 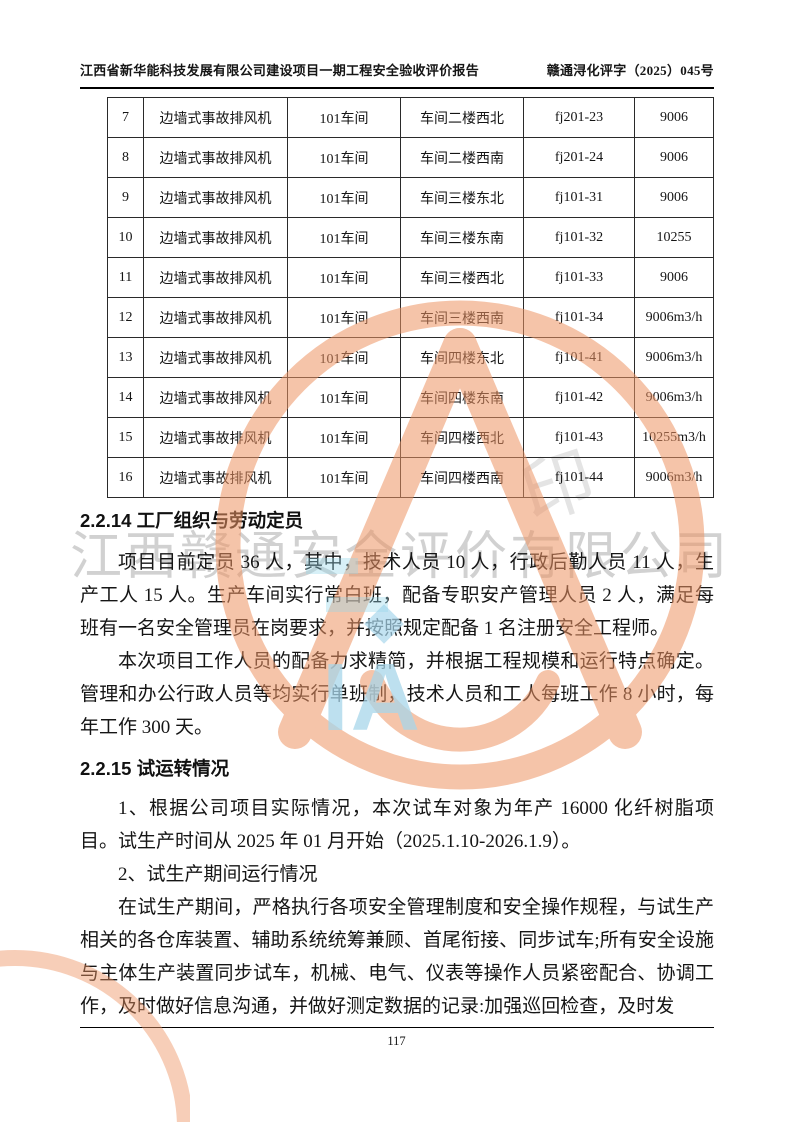 What do you see at coordinates (125, 437) in the screenshot?
I see `table-cell-no: 15` at bounding box center [125, 437].